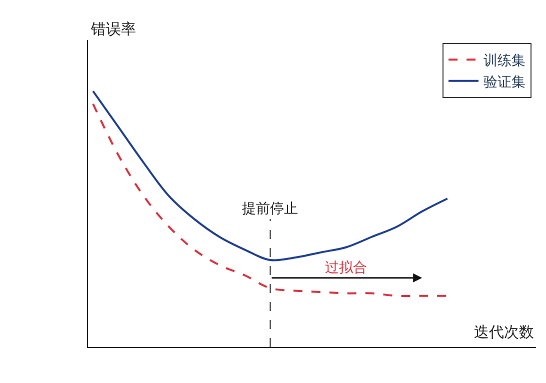  I want to click on legend-label: 训练集, so click(505, 61).